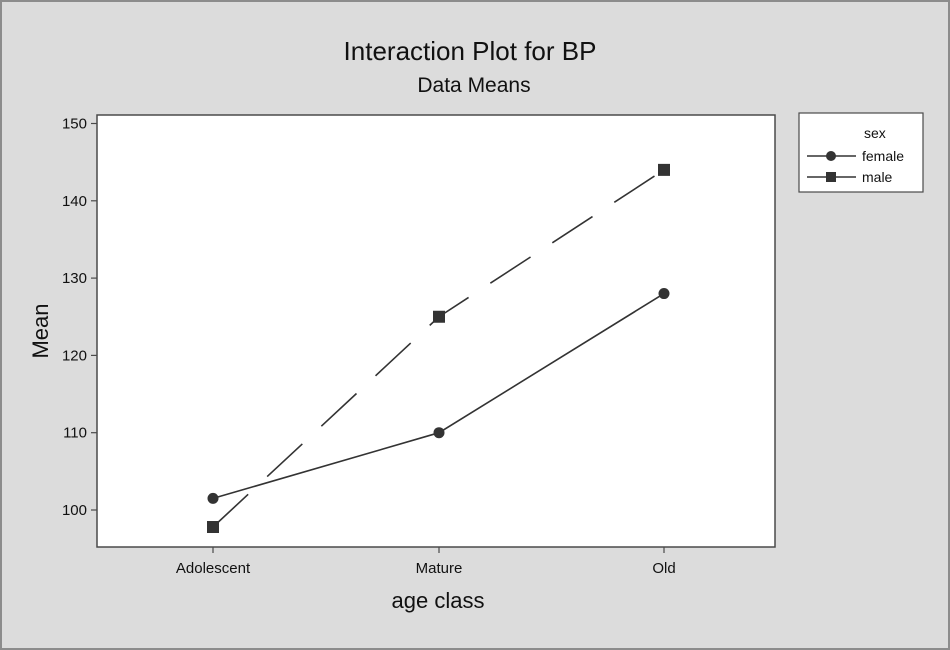 Image resolution: width=950 pixels, height=650 pixels. Describe the element at coordinates (831, 156) in the screenshot. I see `legend-marker-female` at that location.